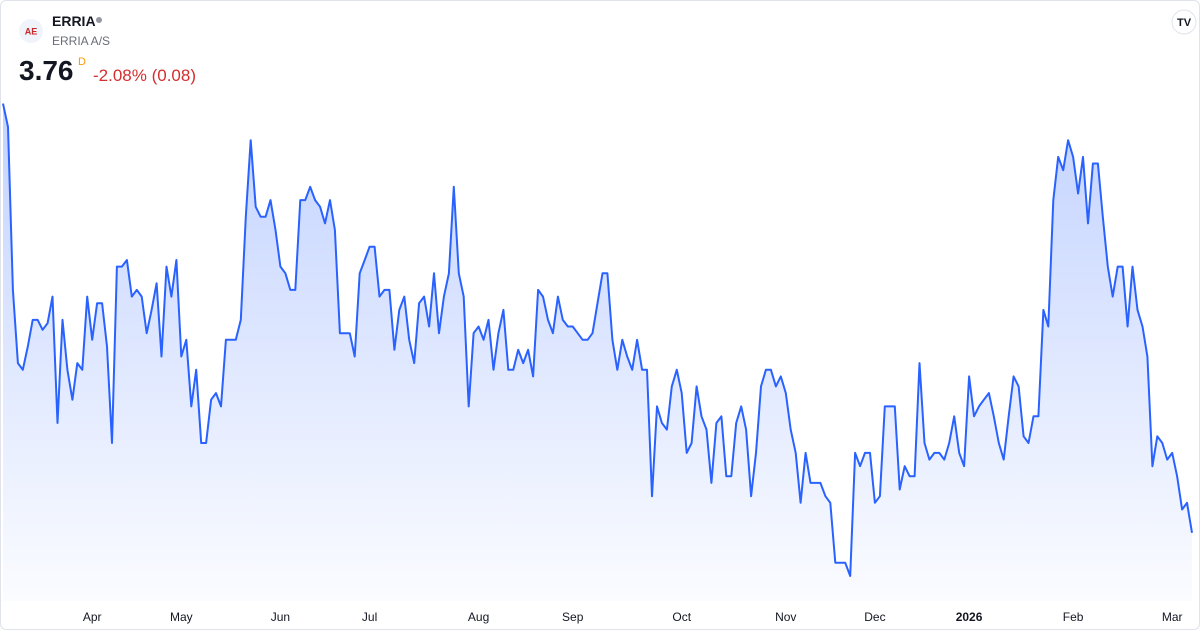  I want to click on x-tick-label: Aug, so click(478, 617).